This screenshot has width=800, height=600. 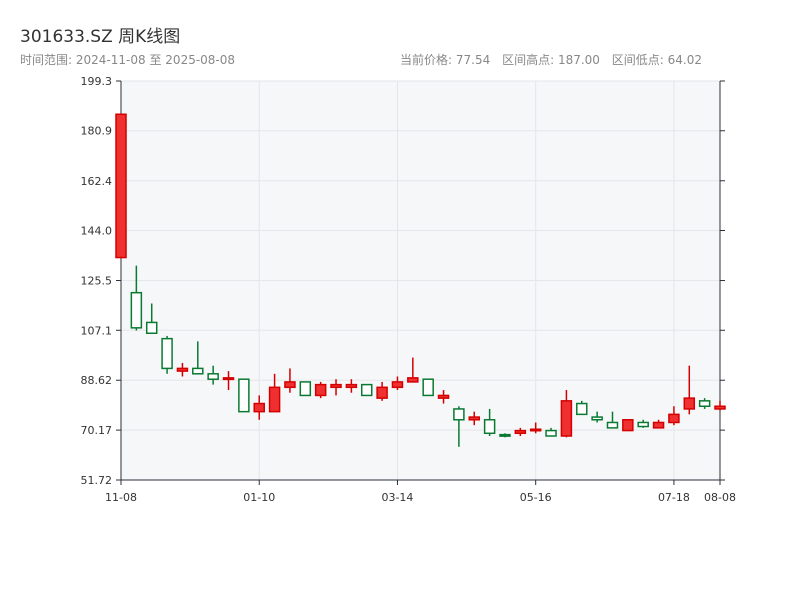 What do you see at coordinates (100, 37) in the screenshot?
I see `page-title: 301633.SZ 周K线图` at bounding box center [100, 37].